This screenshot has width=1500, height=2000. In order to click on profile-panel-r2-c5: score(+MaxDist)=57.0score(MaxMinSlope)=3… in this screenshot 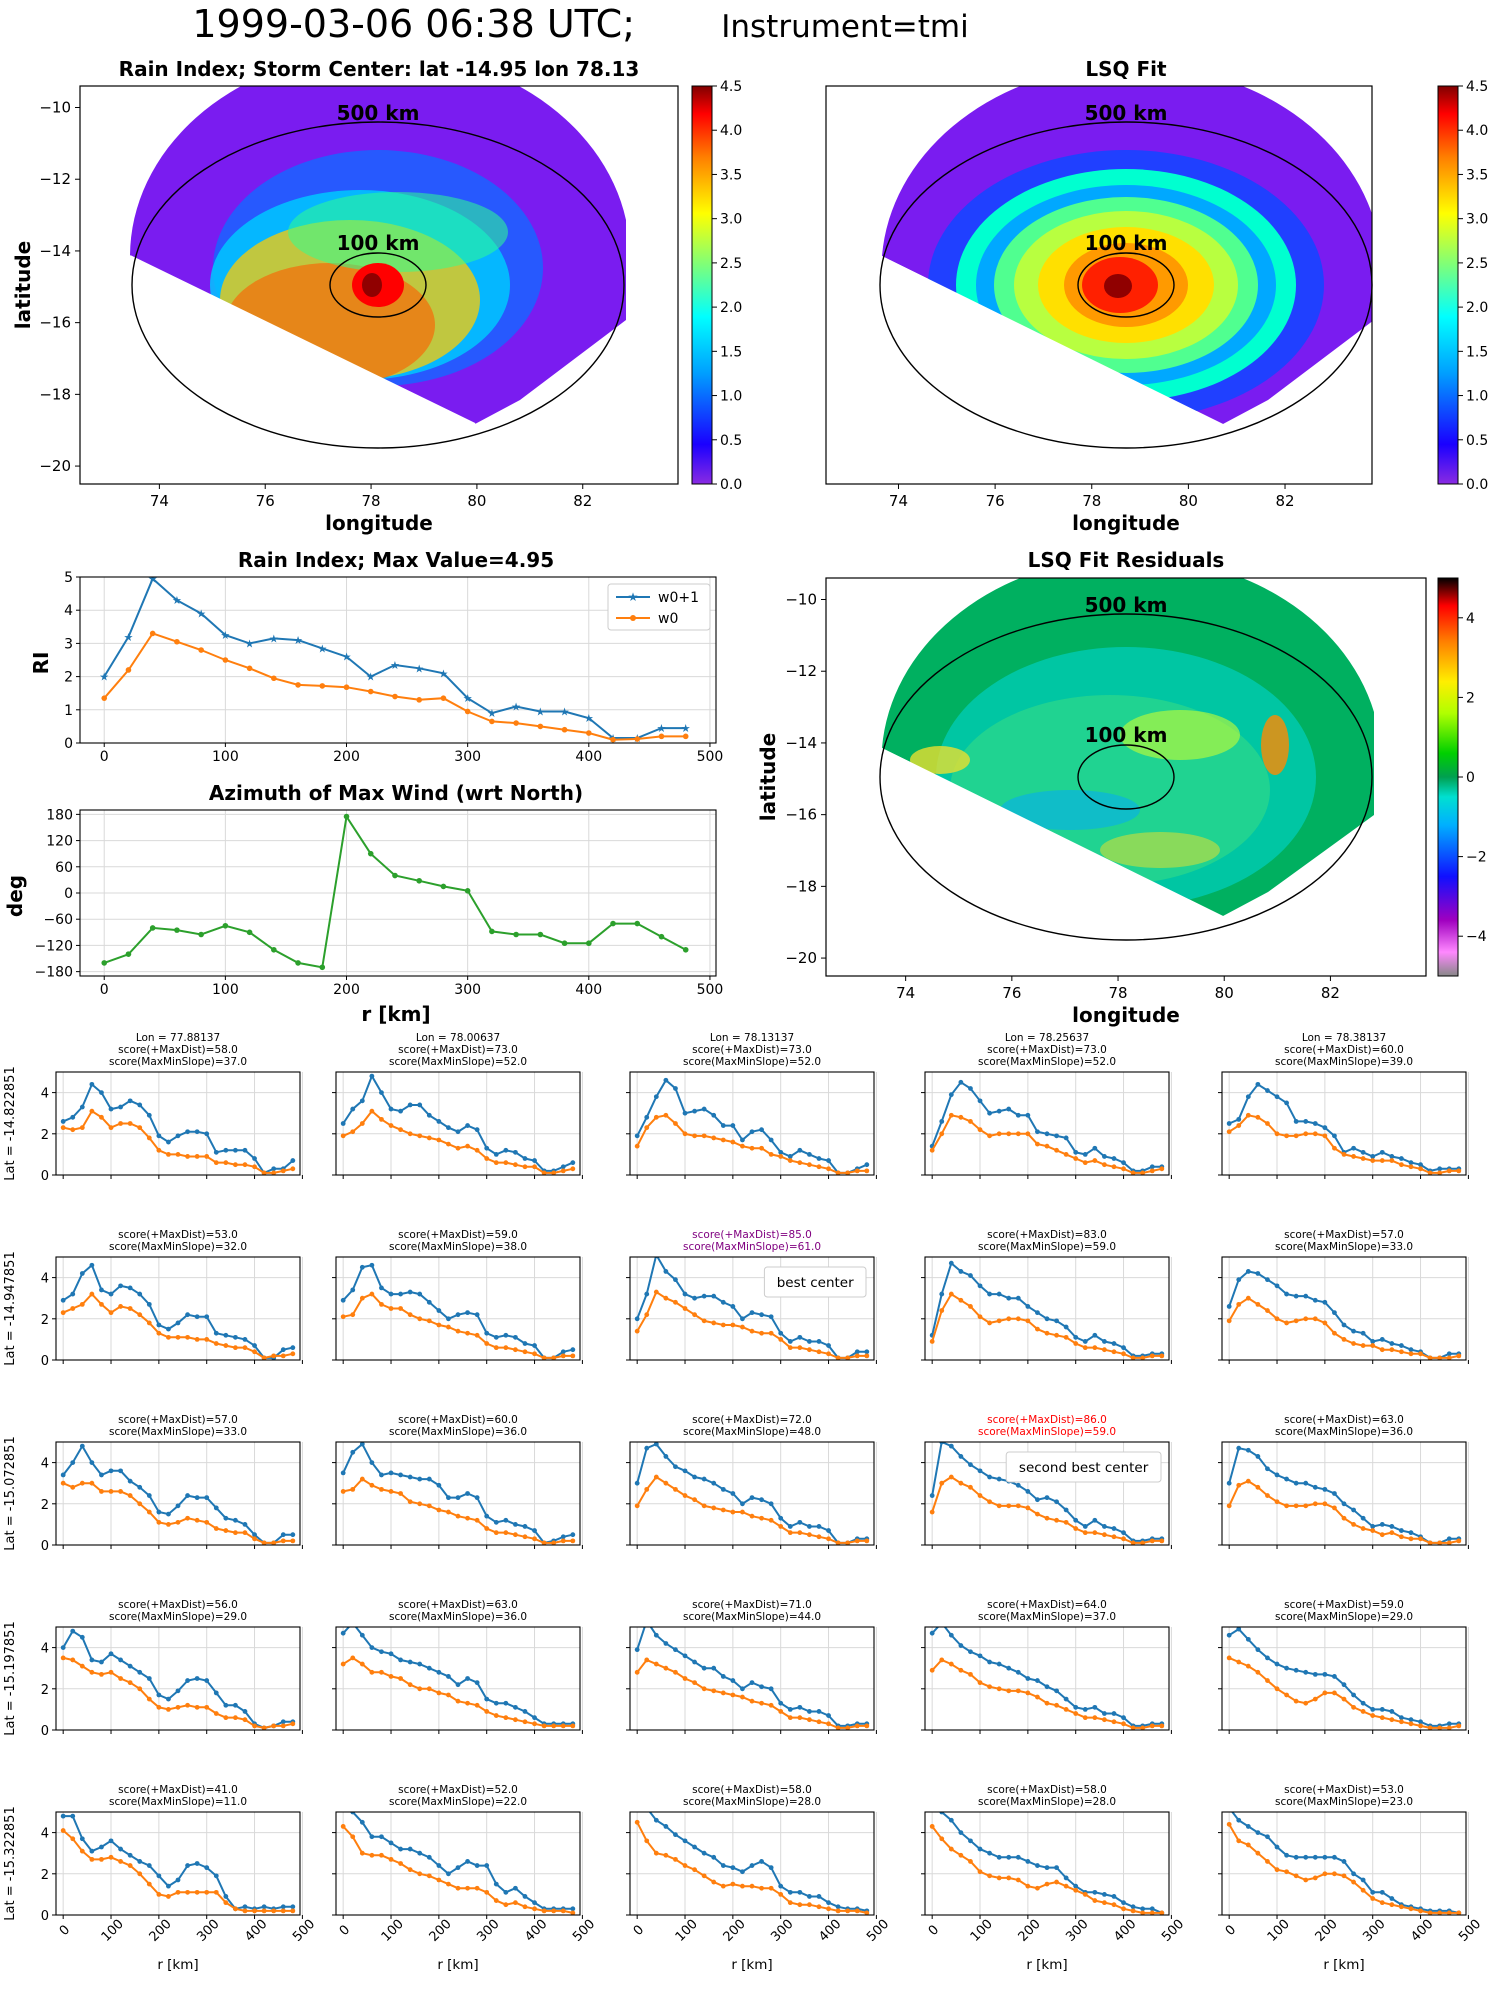, I will do `click(1343, 1296)`.